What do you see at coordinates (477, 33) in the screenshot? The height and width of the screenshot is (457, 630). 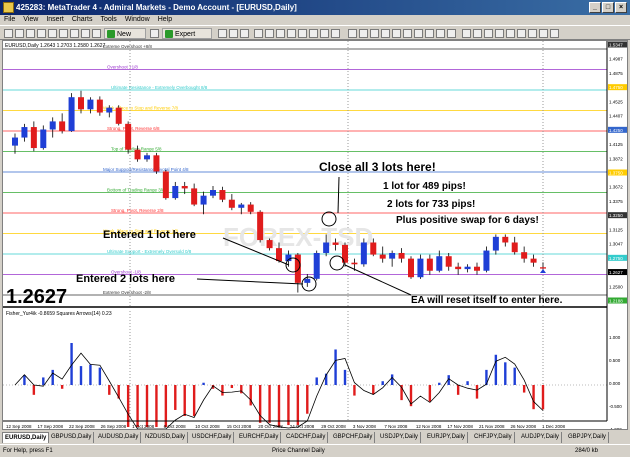 I see `period-m5-icon` at bounding box center [477, 33].